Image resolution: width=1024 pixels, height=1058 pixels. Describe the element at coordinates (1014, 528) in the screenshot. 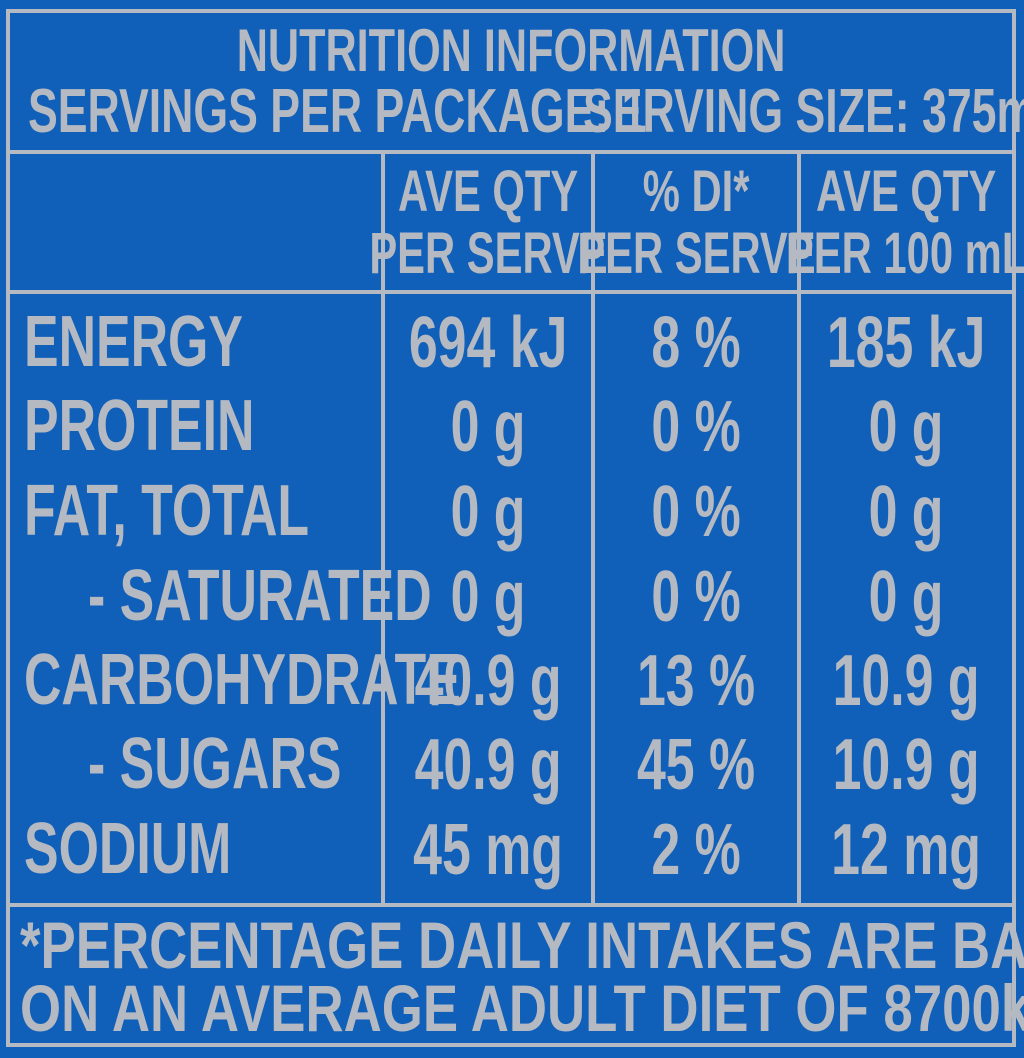

I see `border-right` at that location.